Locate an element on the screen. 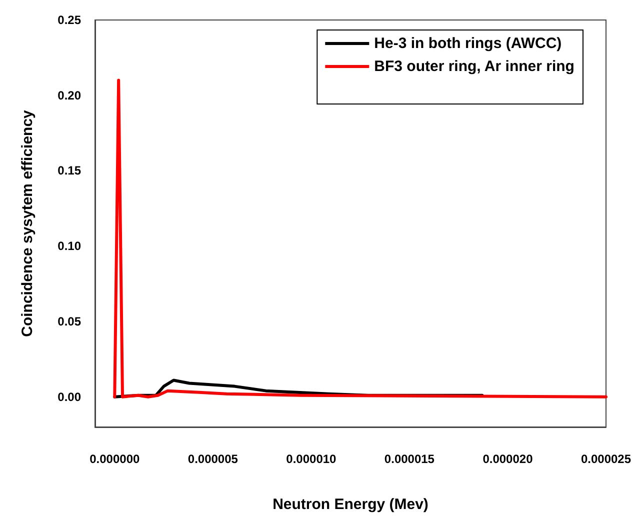 This screenshot has width=643, height=522. x-tick-label: 0.000010 is located at coordinates (311, 459).